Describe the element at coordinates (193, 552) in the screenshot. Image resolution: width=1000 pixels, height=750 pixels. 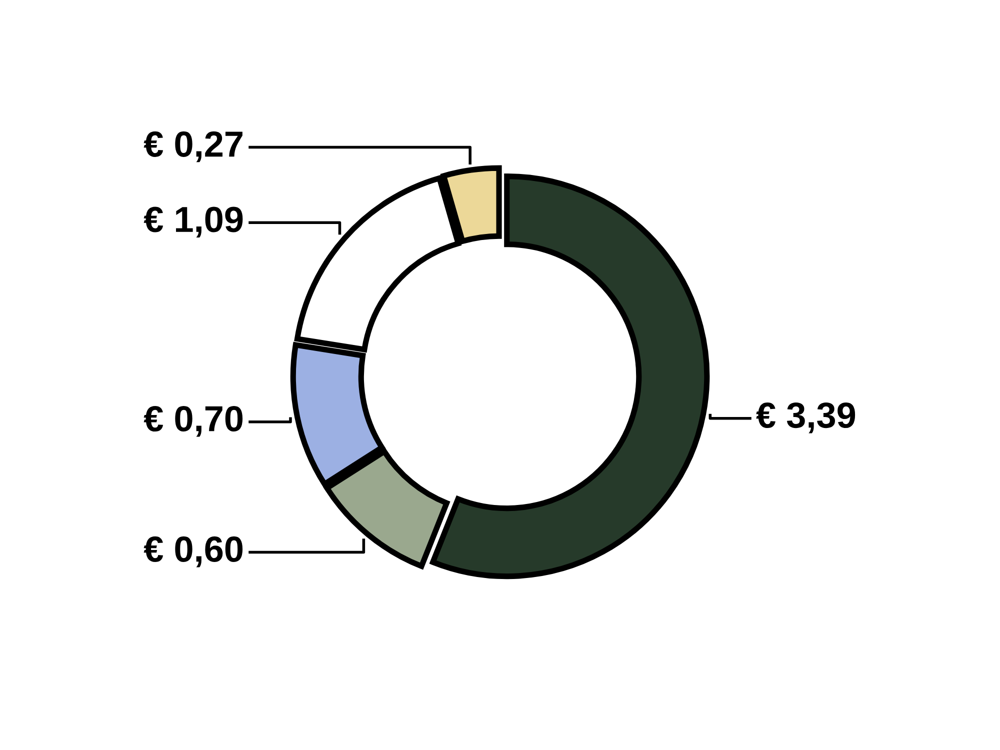
I see `data-label: € 0,60` at that location.